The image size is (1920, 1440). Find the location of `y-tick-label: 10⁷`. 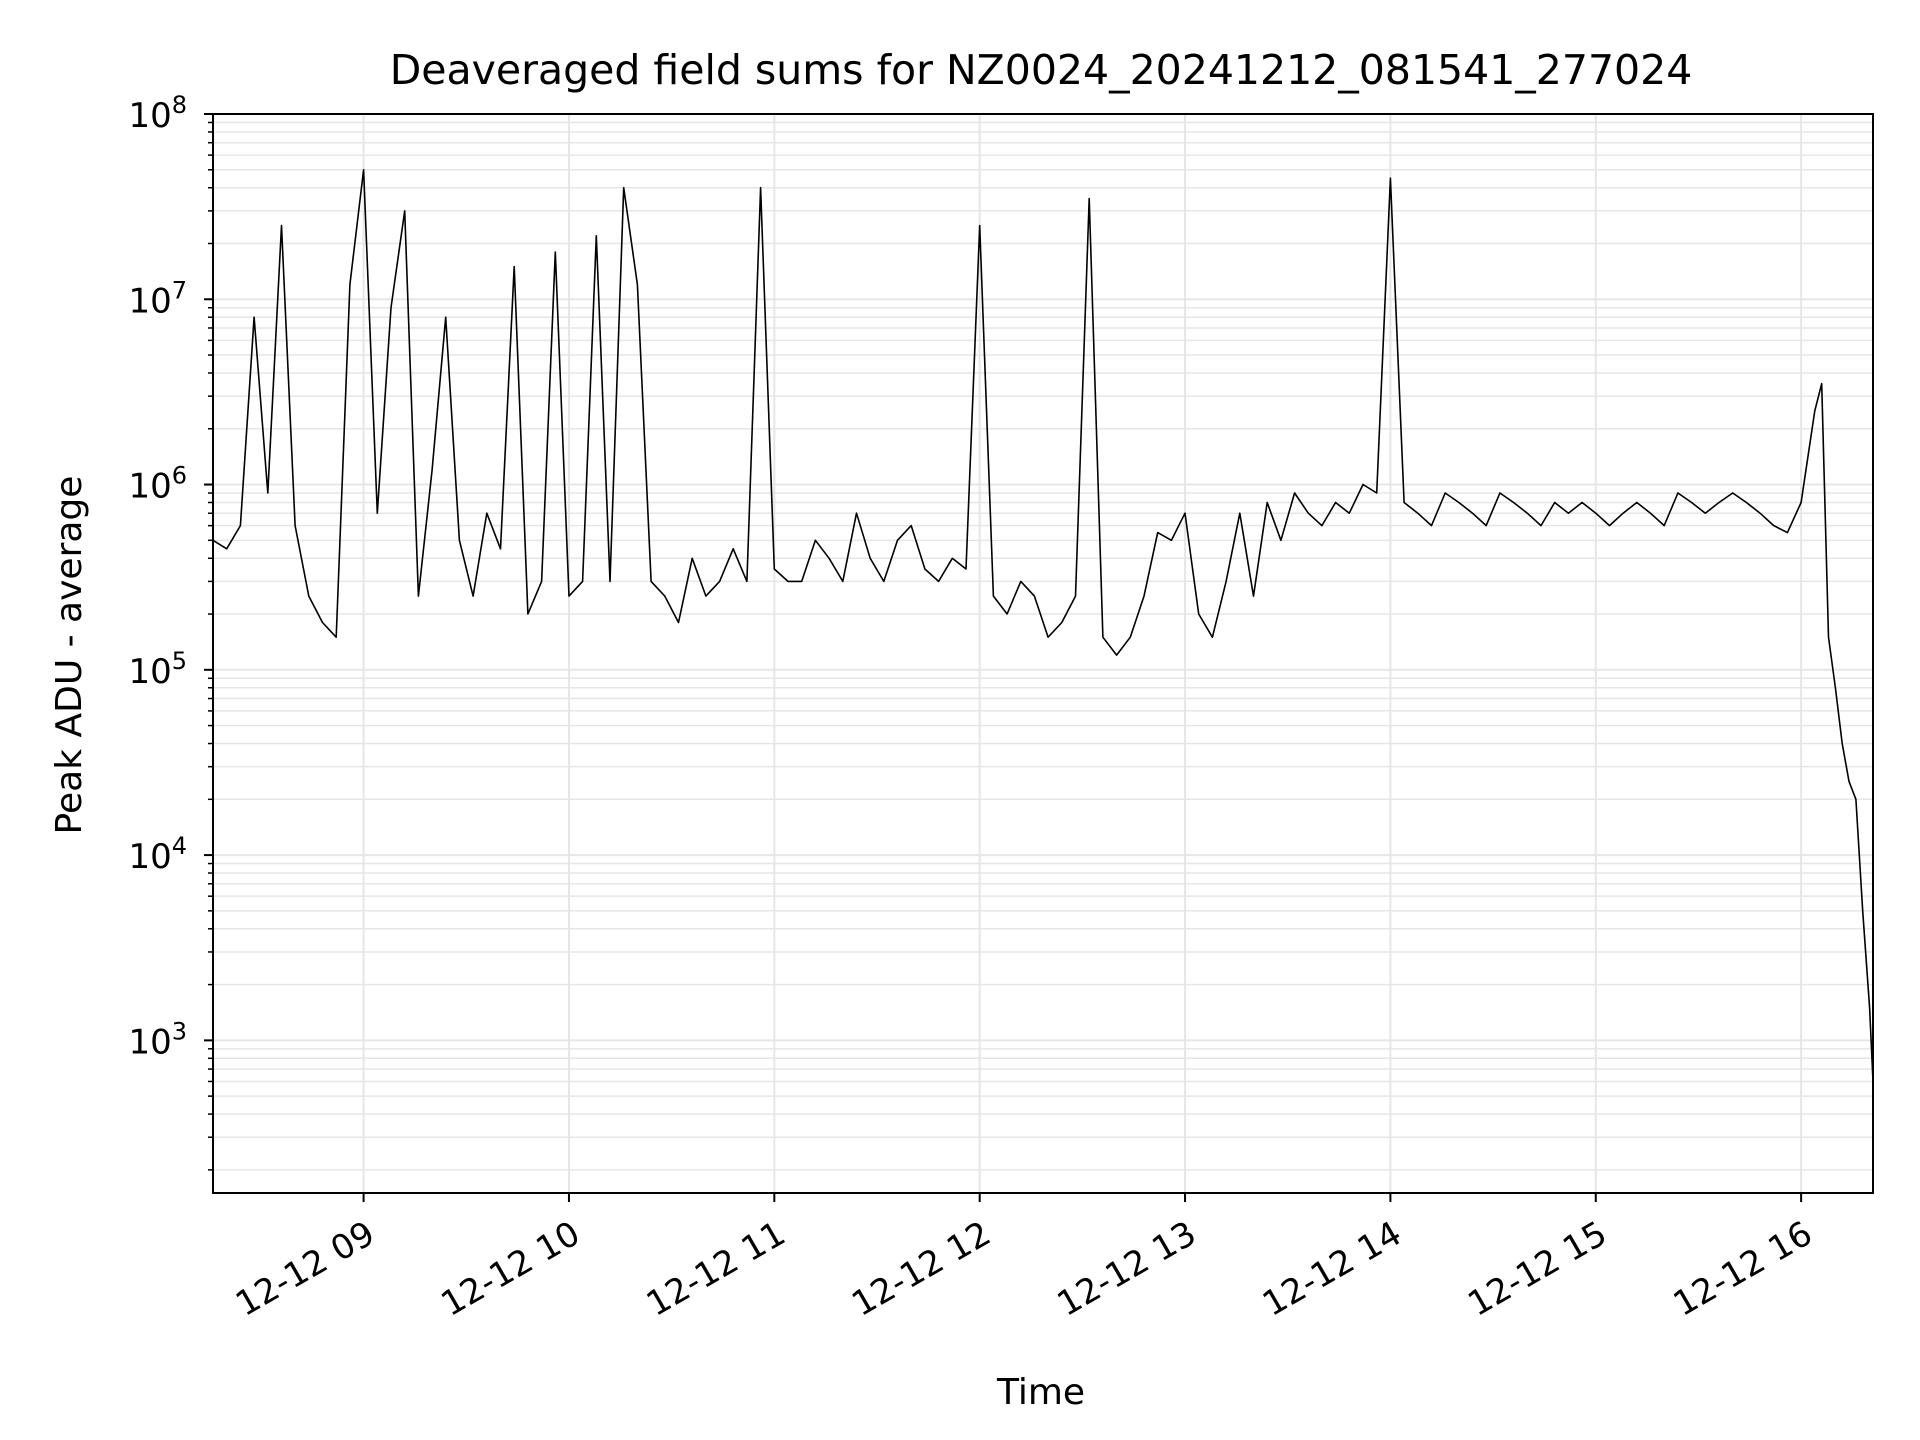

y-tick-label: 10⁷ is located at coordinates (157, 298).